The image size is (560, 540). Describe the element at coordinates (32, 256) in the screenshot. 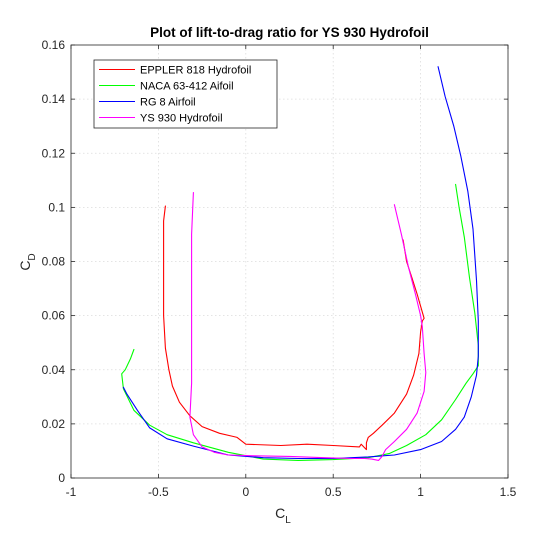

I see `y-axis-label-sub: D` at that location.